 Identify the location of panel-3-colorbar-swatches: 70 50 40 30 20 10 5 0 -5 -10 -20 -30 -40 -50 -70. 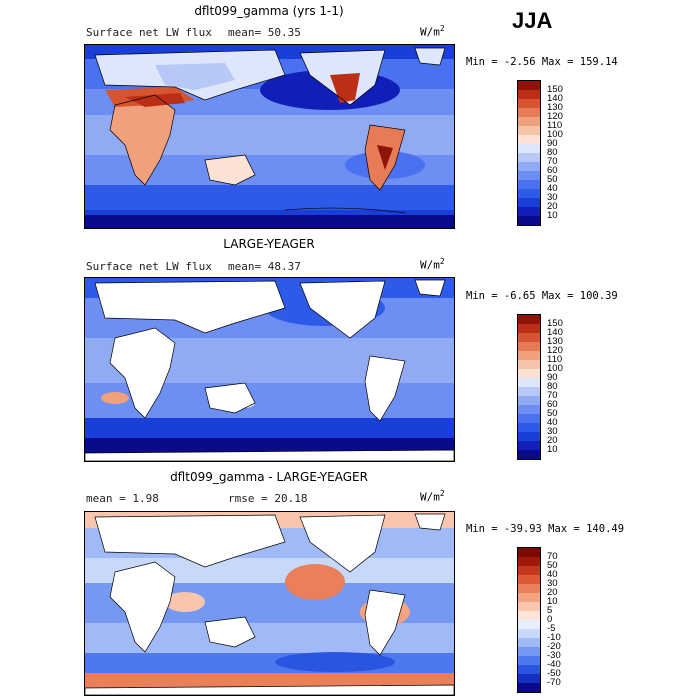
(539, 620).